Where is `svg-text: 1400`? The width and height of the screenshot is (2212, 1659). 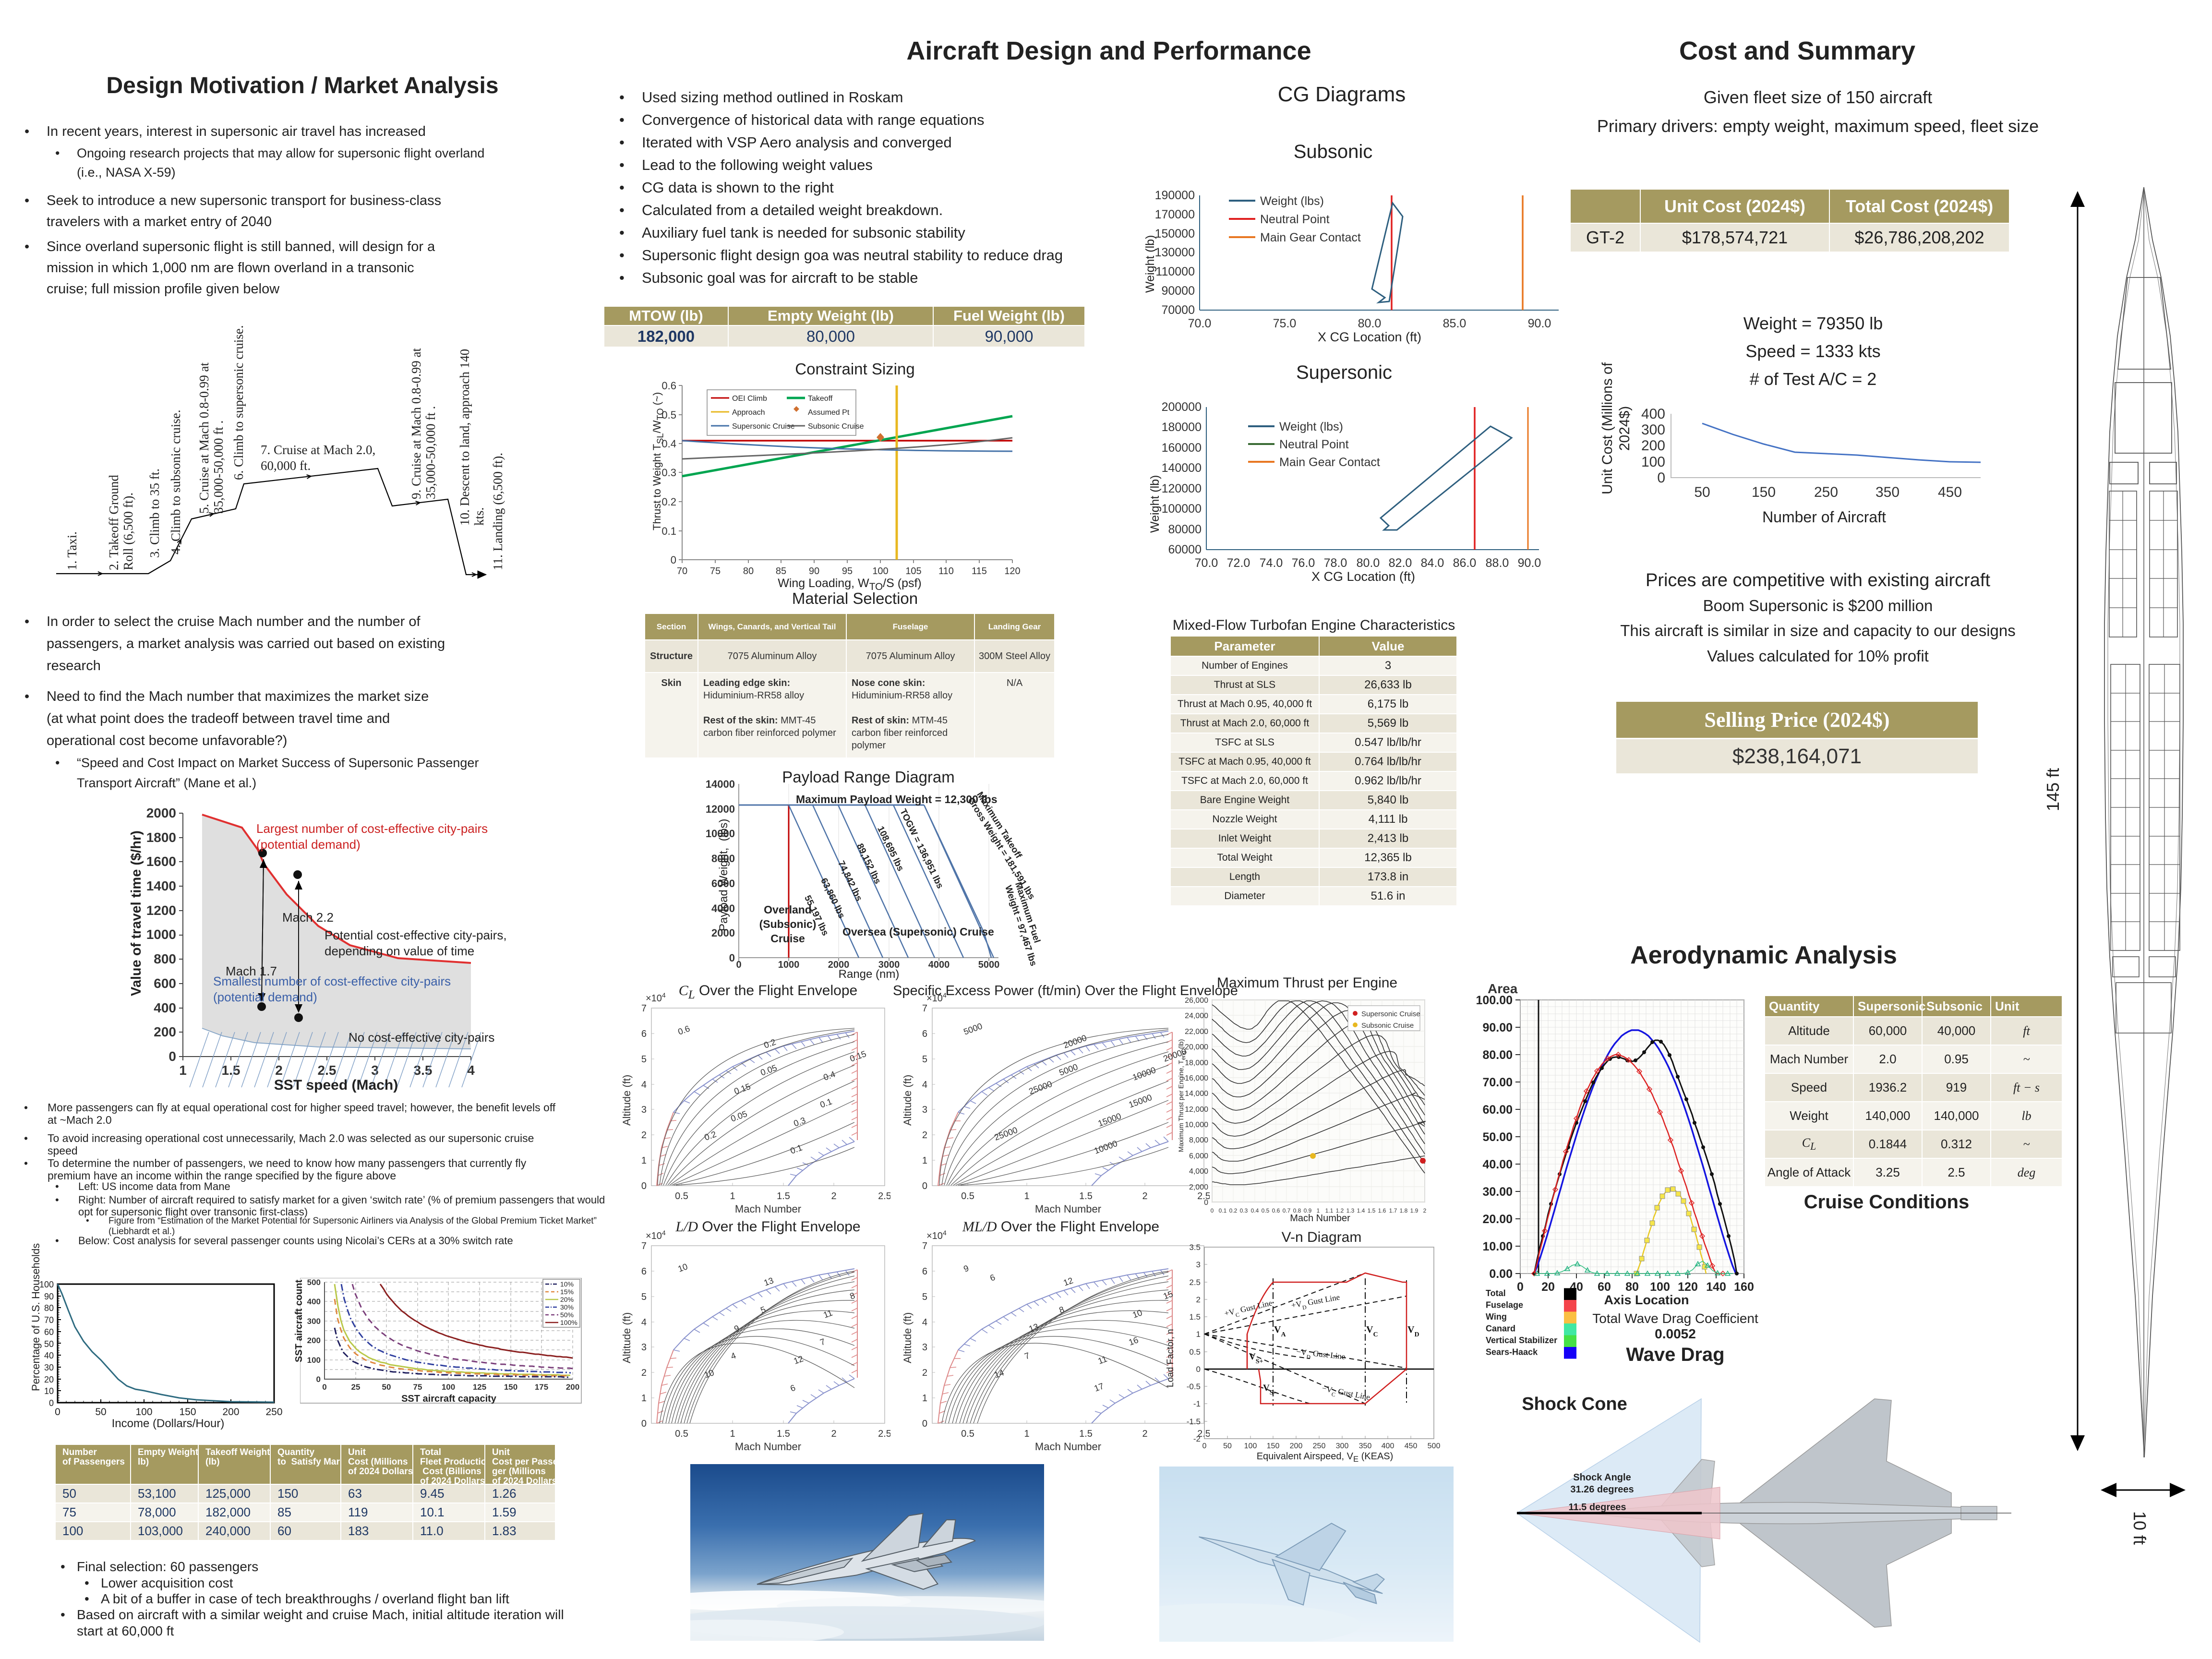
svg-text: 1400 is located at coordinates (161, 886).